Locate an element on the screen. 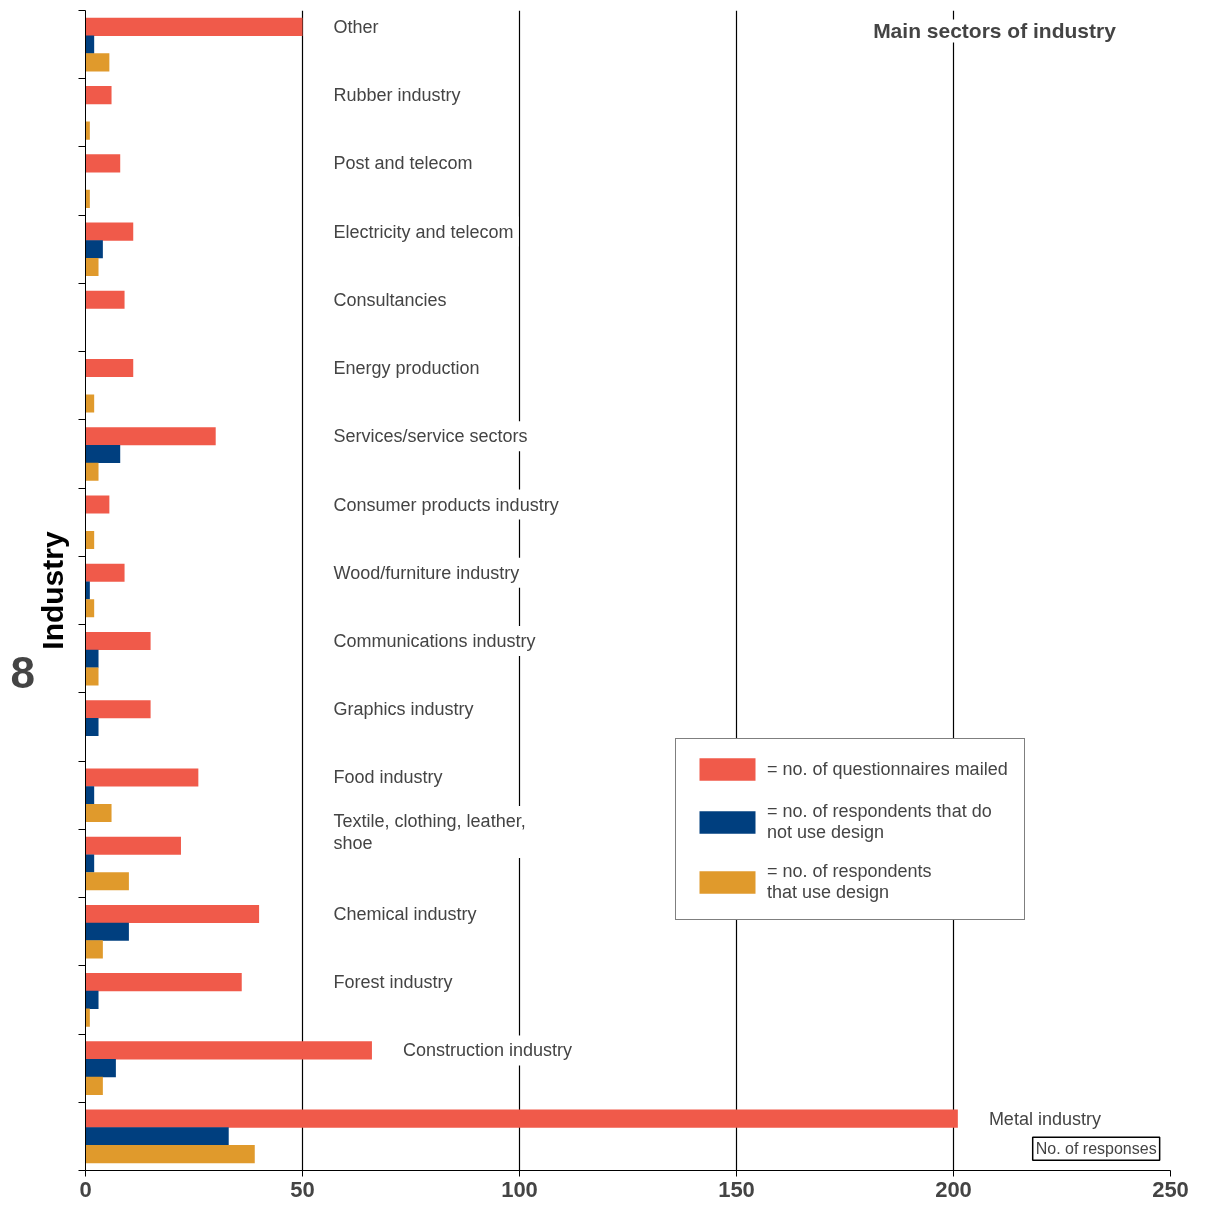  x-axis-title: No. of responses is located at coordinates (1096, 1149).